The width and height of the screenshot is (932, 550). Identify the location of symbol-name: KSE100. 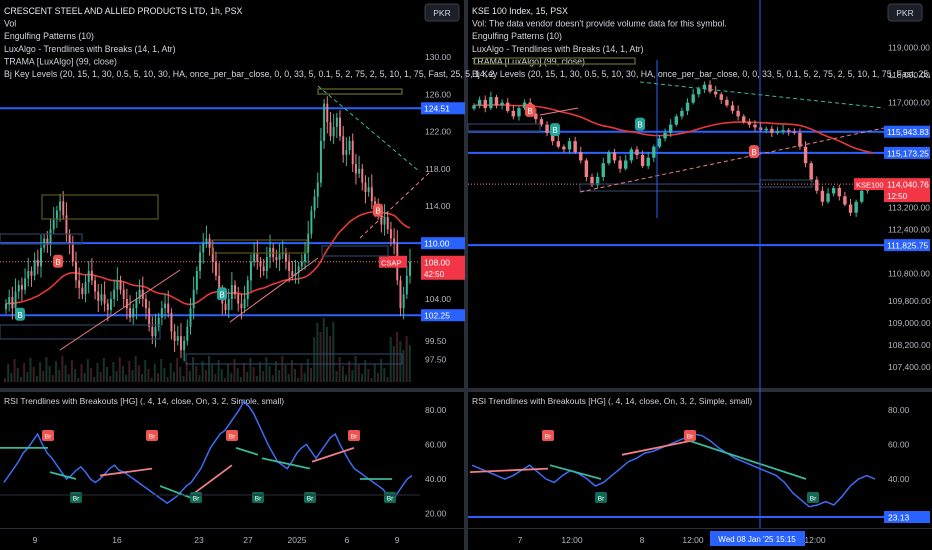
(870, 185).